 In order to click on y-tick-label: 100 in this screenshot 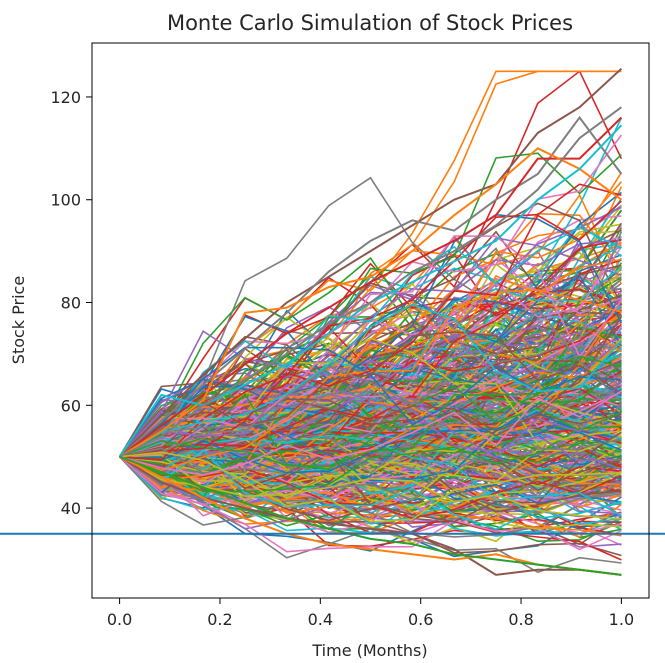, I will do `click(65, 200)`.